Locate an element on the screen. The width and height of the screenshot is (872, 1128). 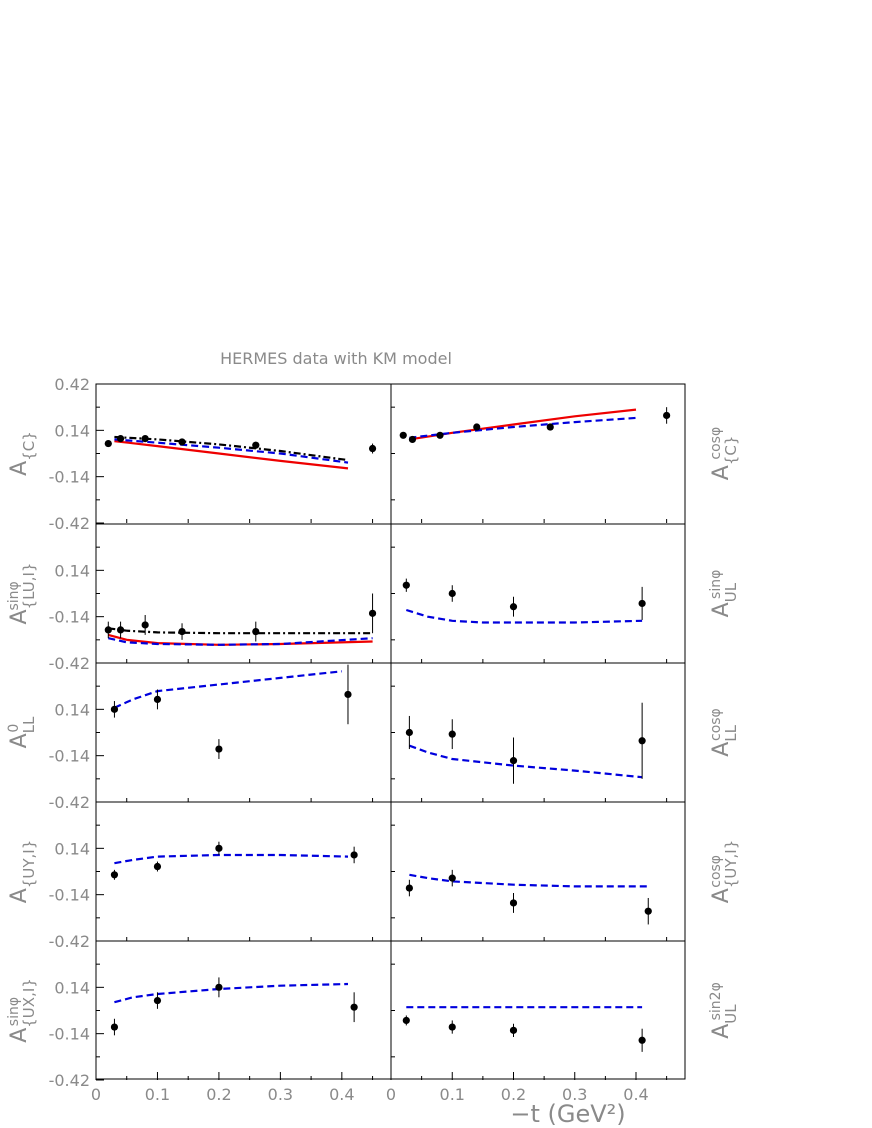
panel-row5-left: 0.14 -0.14 -0.420 0.1 0.2 0.3 0.4 A{UX,I}sinφ is located at coordinates (190, 1033).